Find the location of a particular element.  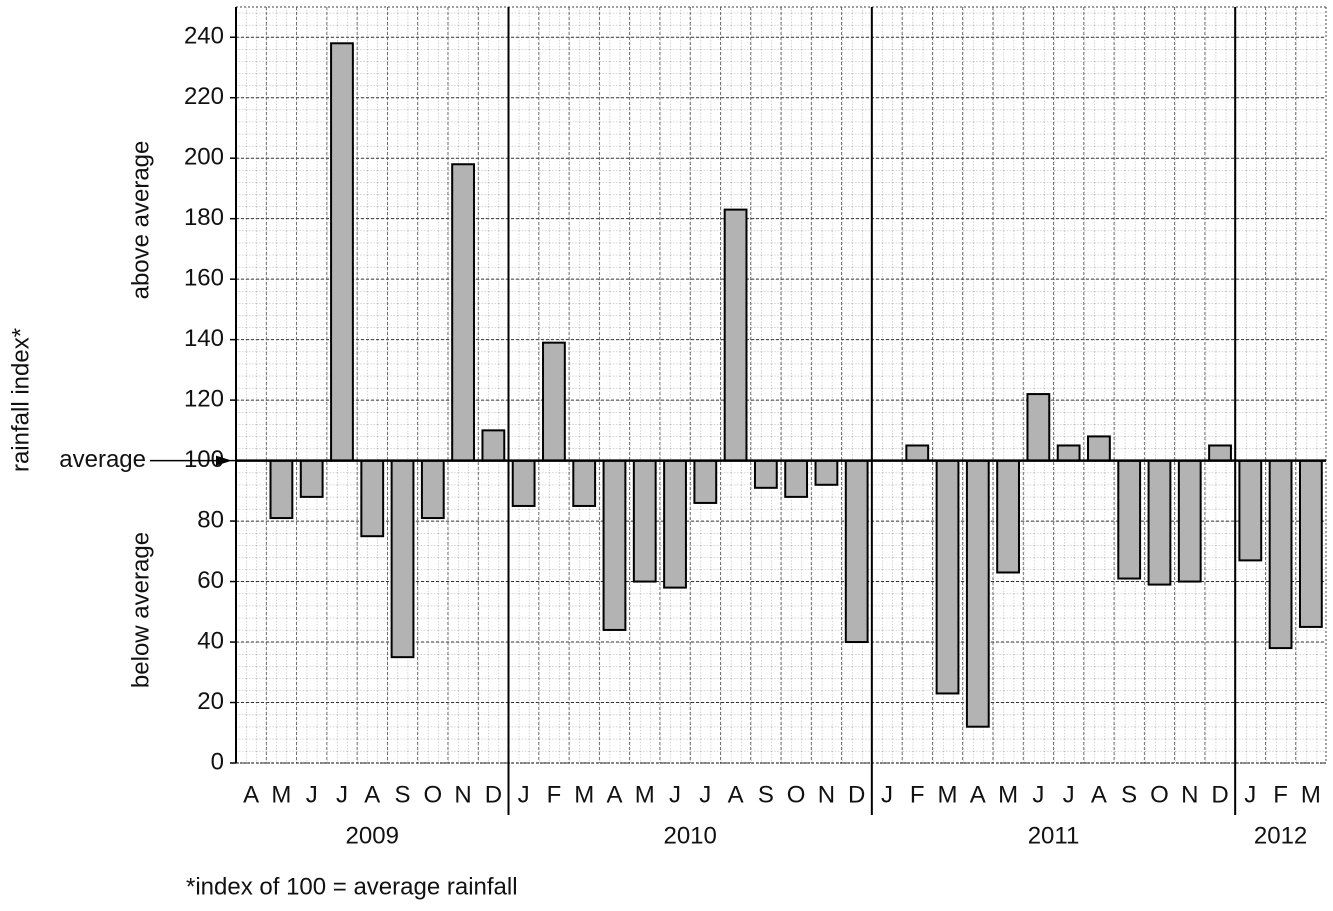

baseline-label: average is located at coordinates (102, 459).